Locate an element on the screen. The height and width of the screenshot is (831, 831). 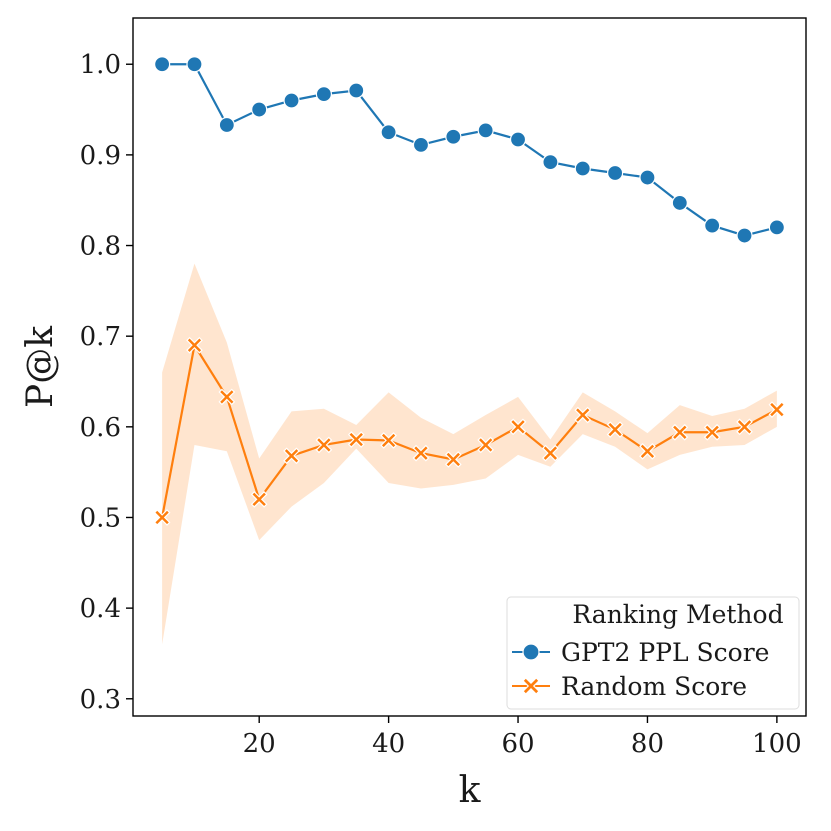
x-axis-title: k is located at coordinates (470, 790).